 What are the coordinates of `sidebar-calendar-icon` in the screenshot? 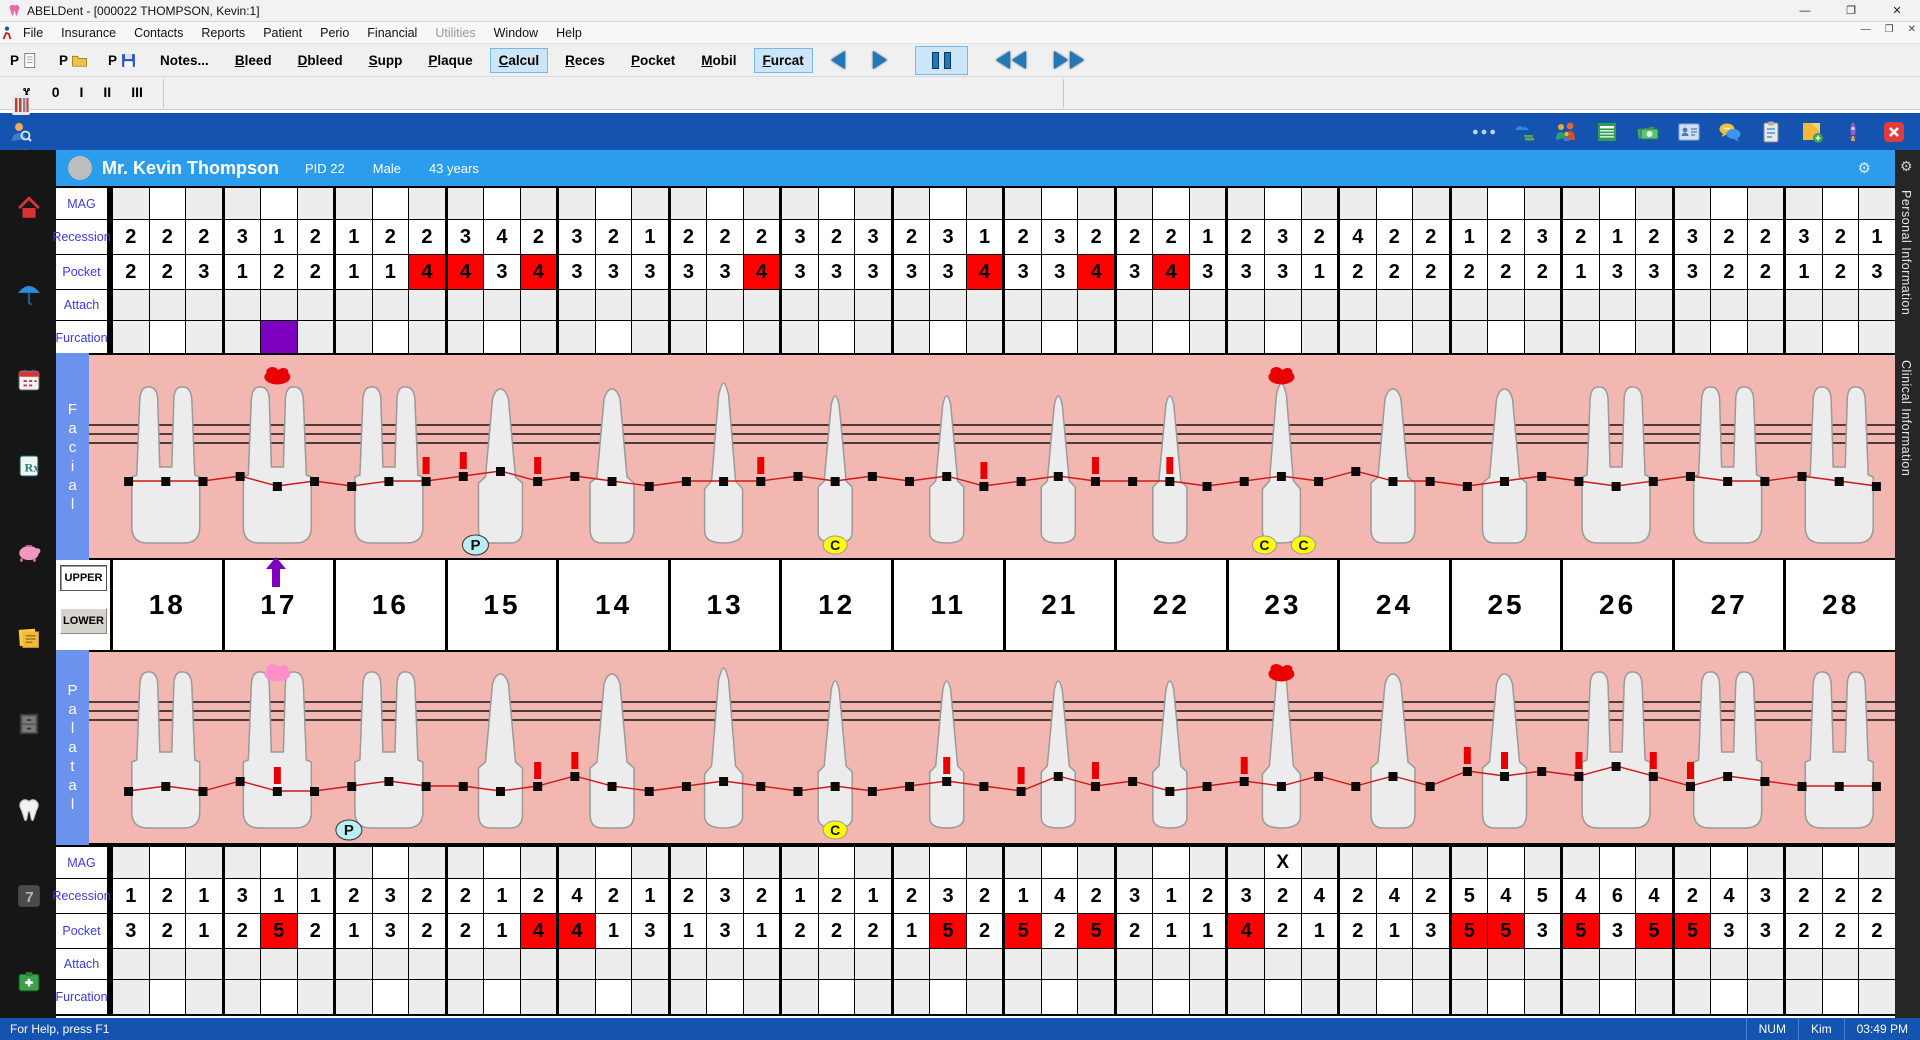 It's located at (29, 380).